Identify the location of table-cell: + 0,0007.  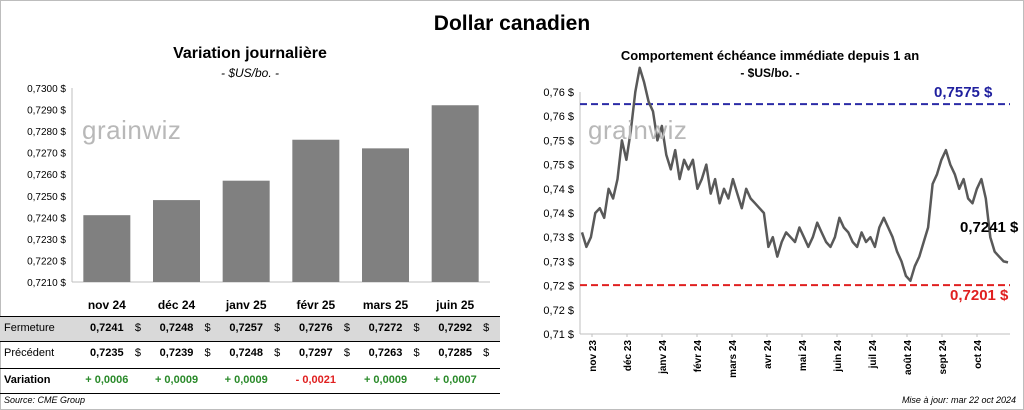
(455, 380).